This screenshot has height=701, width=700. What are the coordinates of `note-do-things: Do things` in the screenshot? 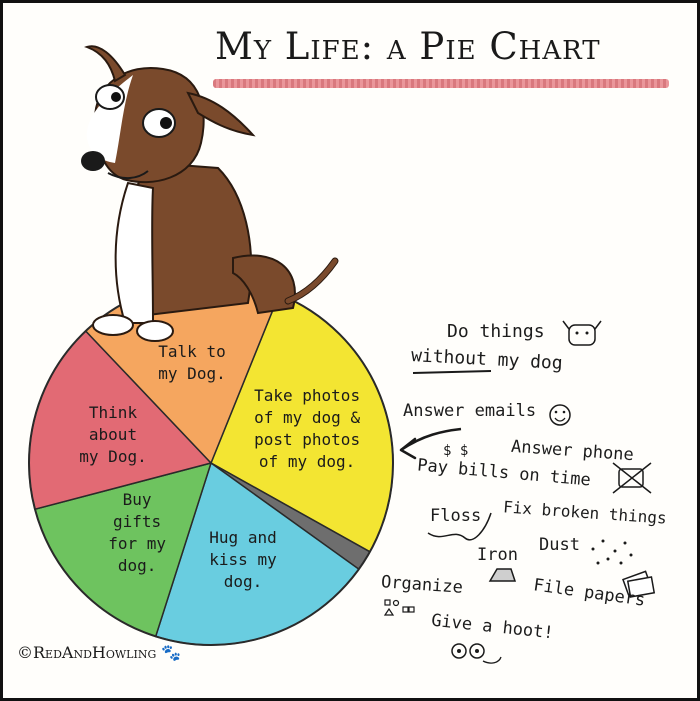 It's located at (496, 331).